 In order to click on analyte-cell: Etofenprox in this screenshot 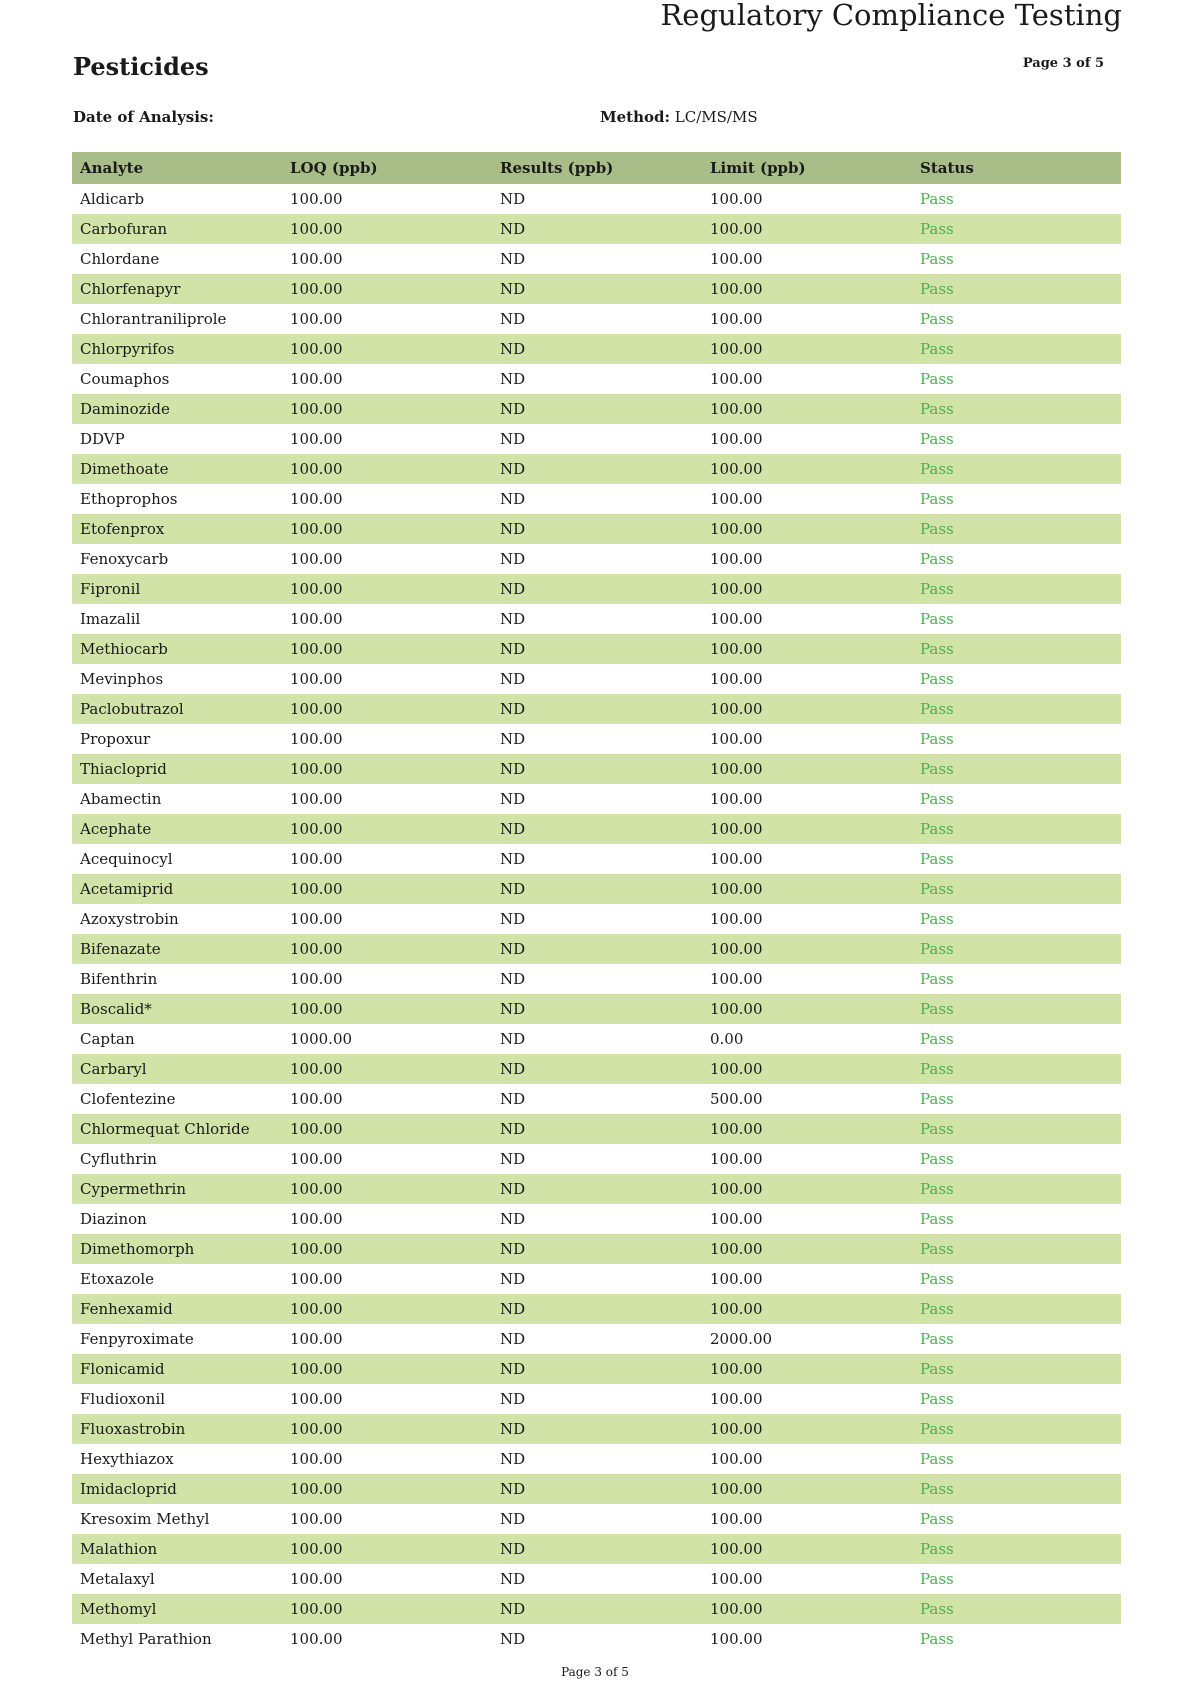, I will do `click(177, 529)`.